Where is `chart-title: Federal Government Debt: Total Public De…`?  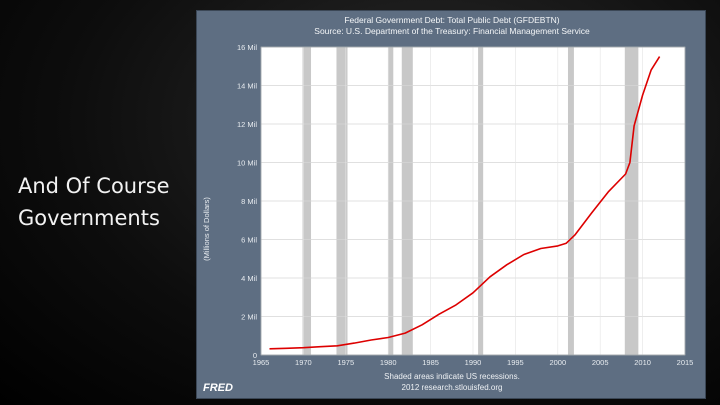
chart-title: Federal Government Debt: Total Public De… is located at coordinates (451, 20).